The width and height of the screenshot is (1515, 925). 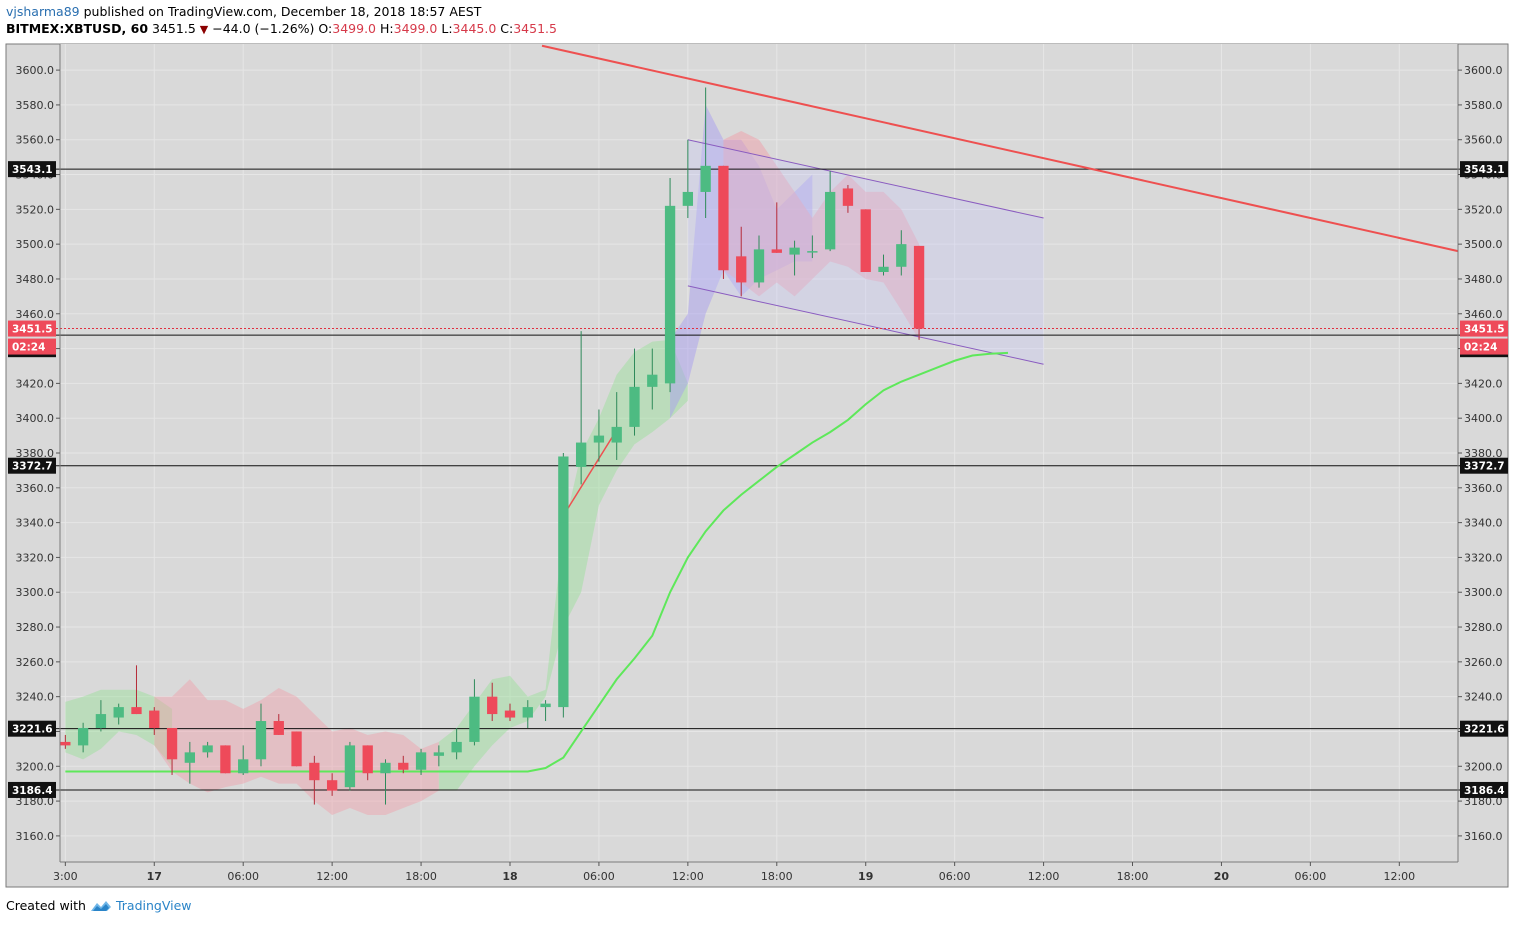 I want to click on close-label: C:, so click(x=507, y=28).